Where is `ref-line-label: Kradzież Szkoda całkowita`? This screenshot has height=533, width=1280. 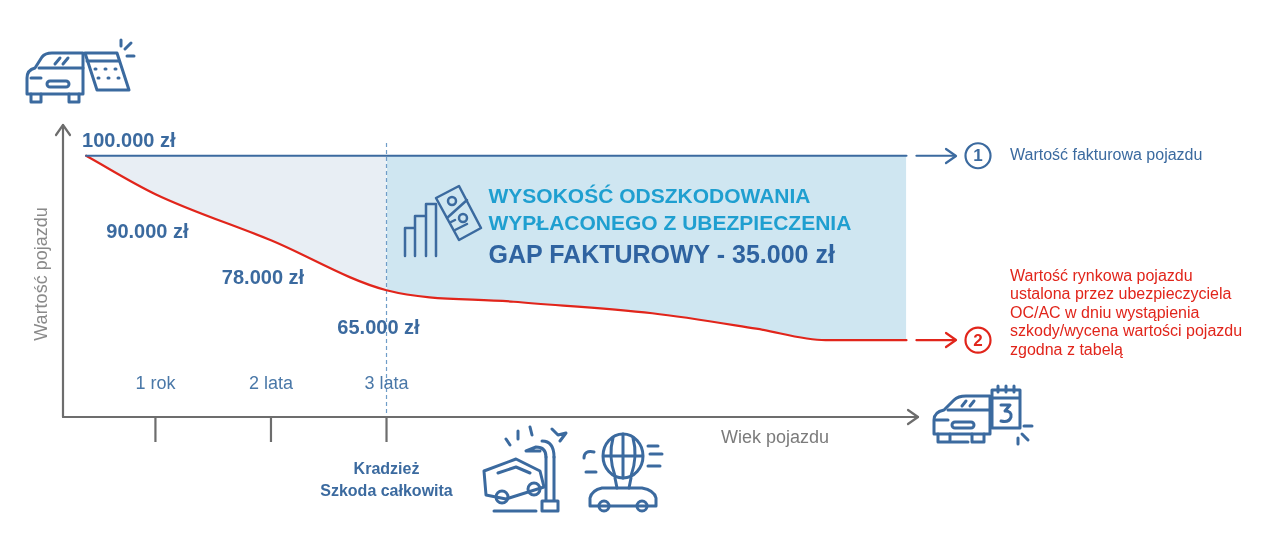 ref-line-label: Kradzież Szkoda całkowita is located at coordinates (386, 479).